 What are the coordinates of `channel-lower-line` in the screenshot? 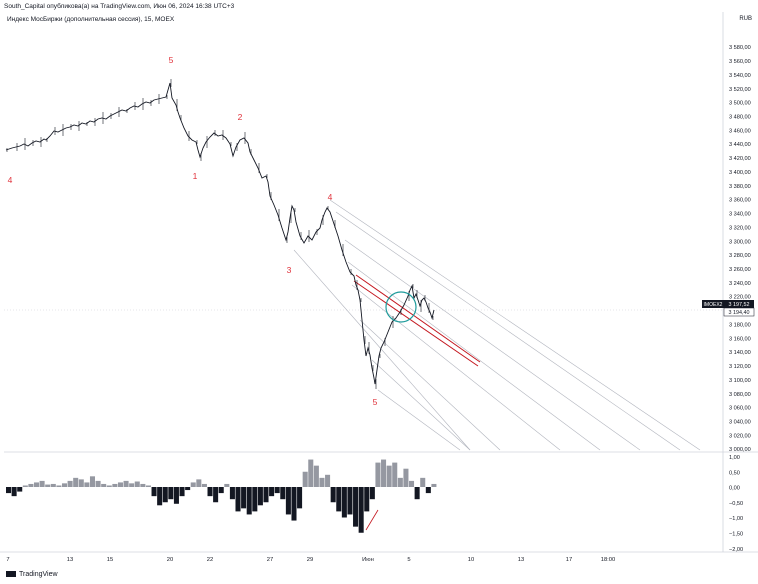 It's located at (416, 323).